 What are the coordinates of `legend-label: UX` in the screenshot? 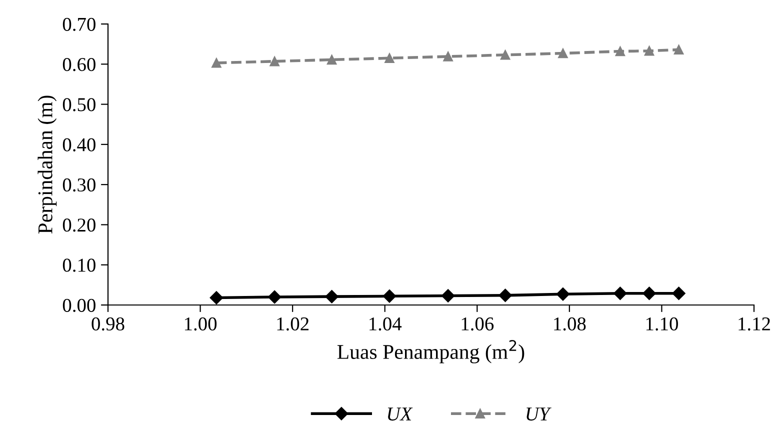 It's located at (400, 414).